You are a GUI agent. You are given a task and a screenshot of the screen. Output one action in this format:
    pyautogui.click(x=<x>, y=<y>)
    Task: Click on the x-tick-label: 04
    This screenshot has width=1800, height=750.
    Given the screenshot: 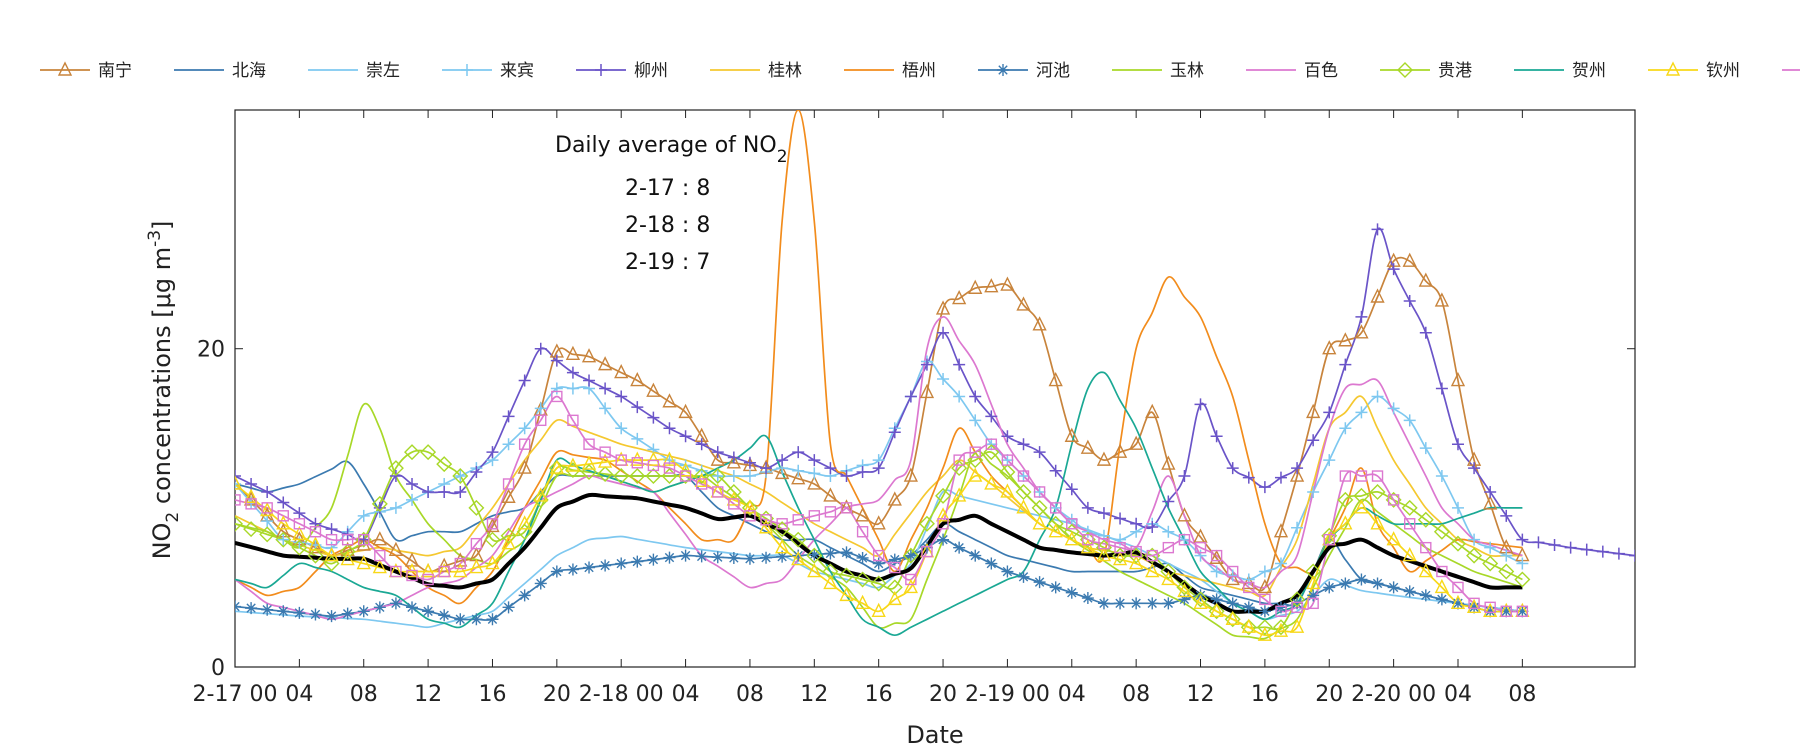 What is the action you would take?
    pyautogui.click(x=1072, y=694)
    